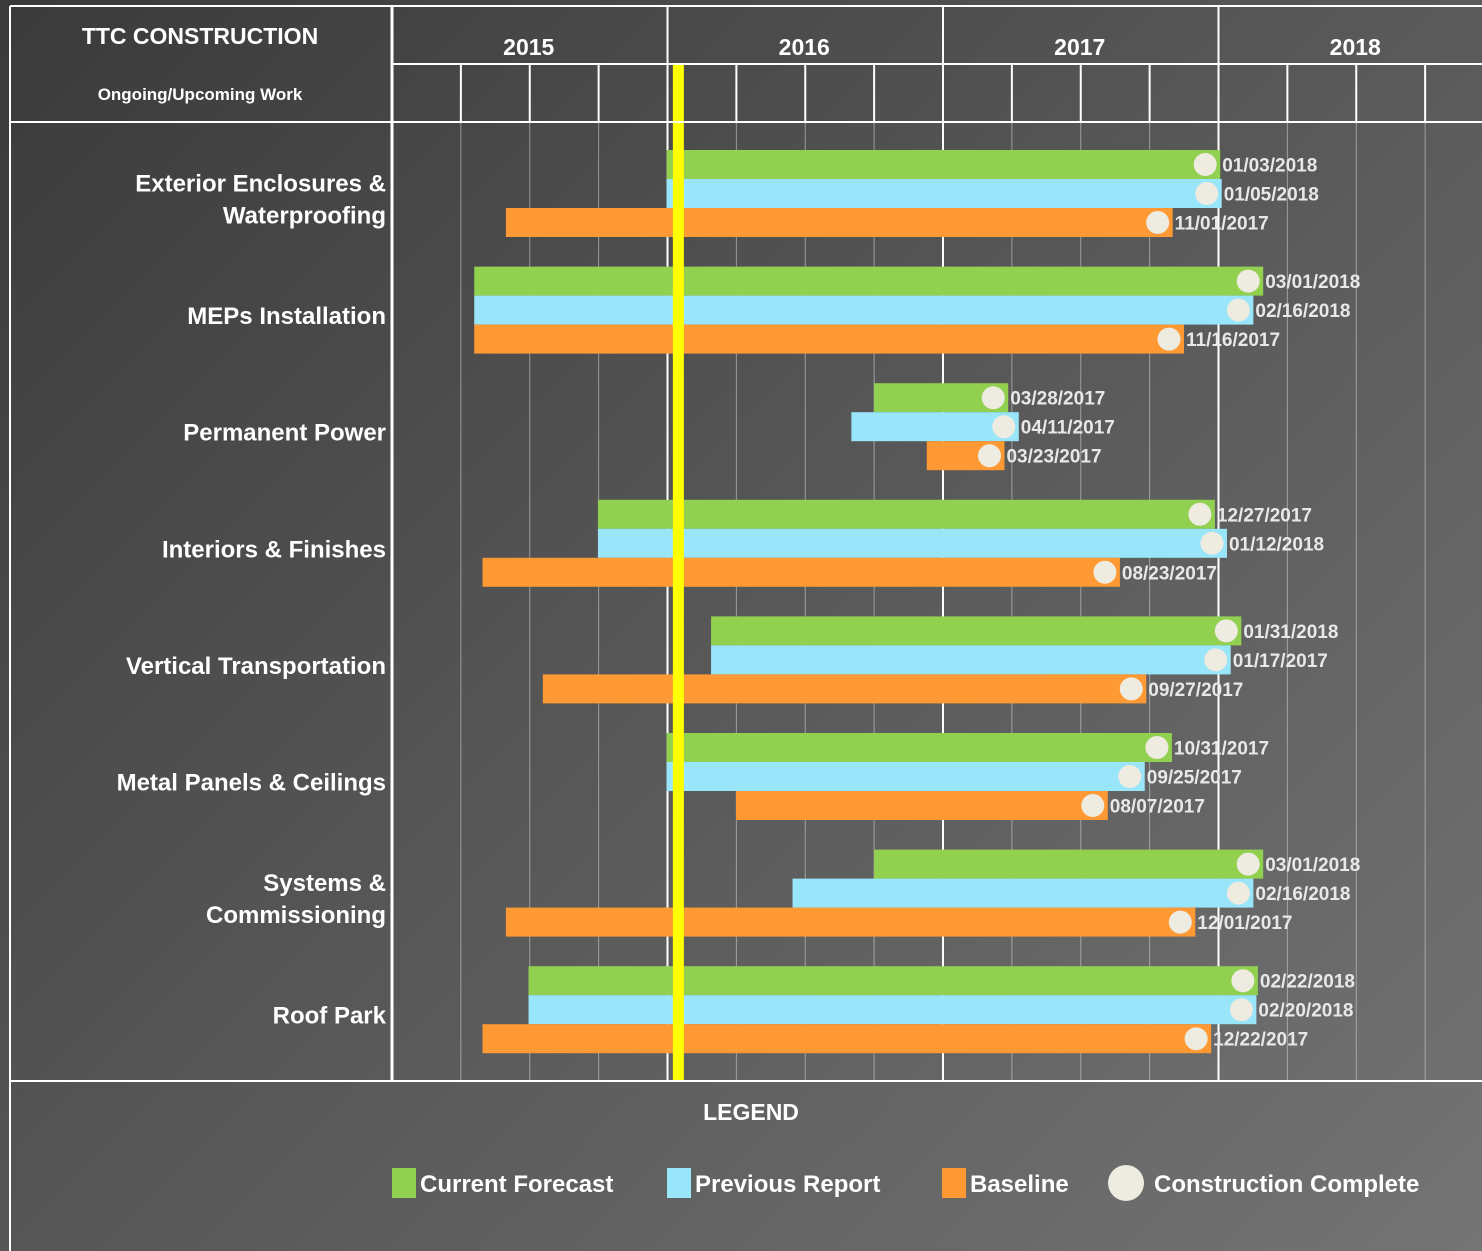 Image resolution: width=1482 pixels, height=1251 pixels. What do you see at coordinates (251, 783) in the screenshot?
I see `task-label: Metal Panels & Ceilings` at bounding box center [251, 783].